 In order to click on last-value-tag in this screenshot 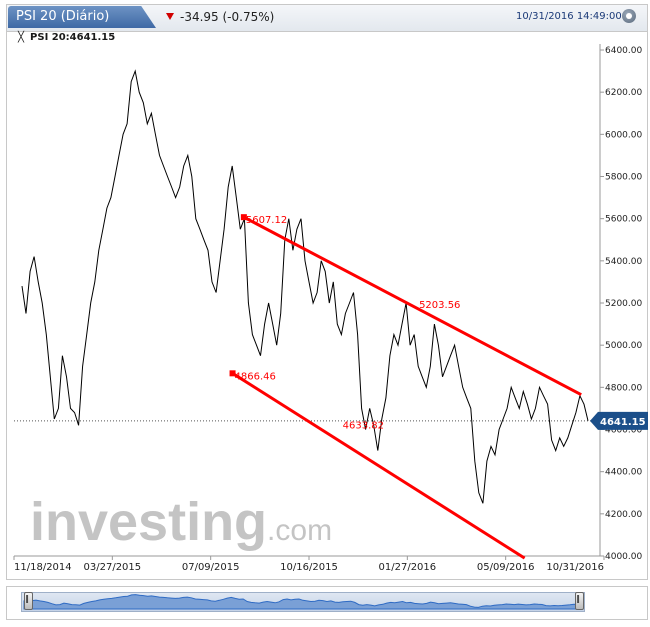, I will do `click(619, 420)`.